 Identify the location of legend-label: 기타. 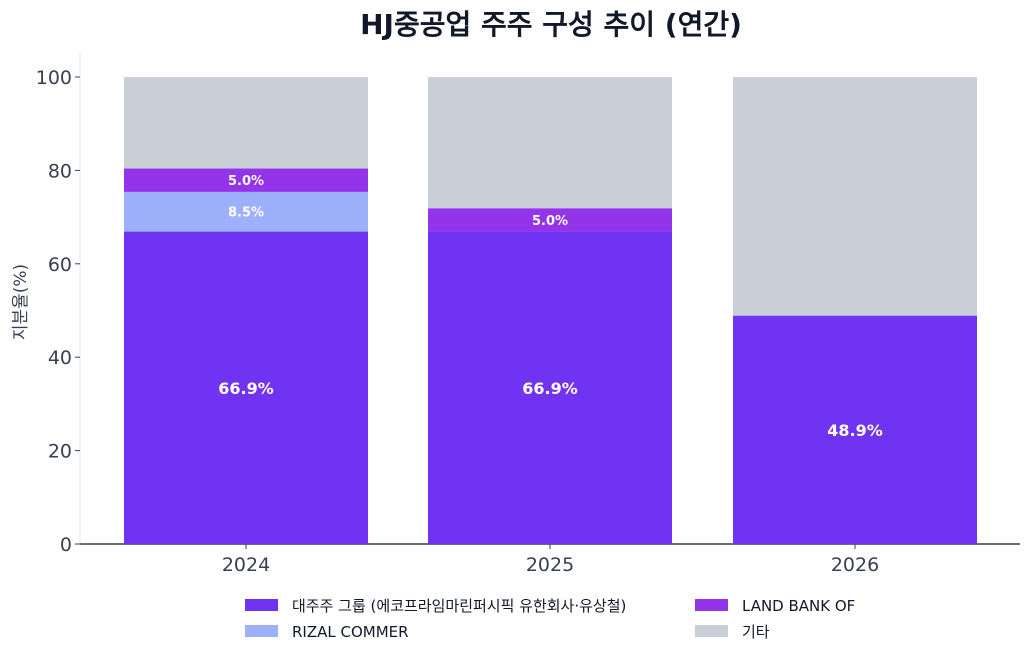
(756, 632).